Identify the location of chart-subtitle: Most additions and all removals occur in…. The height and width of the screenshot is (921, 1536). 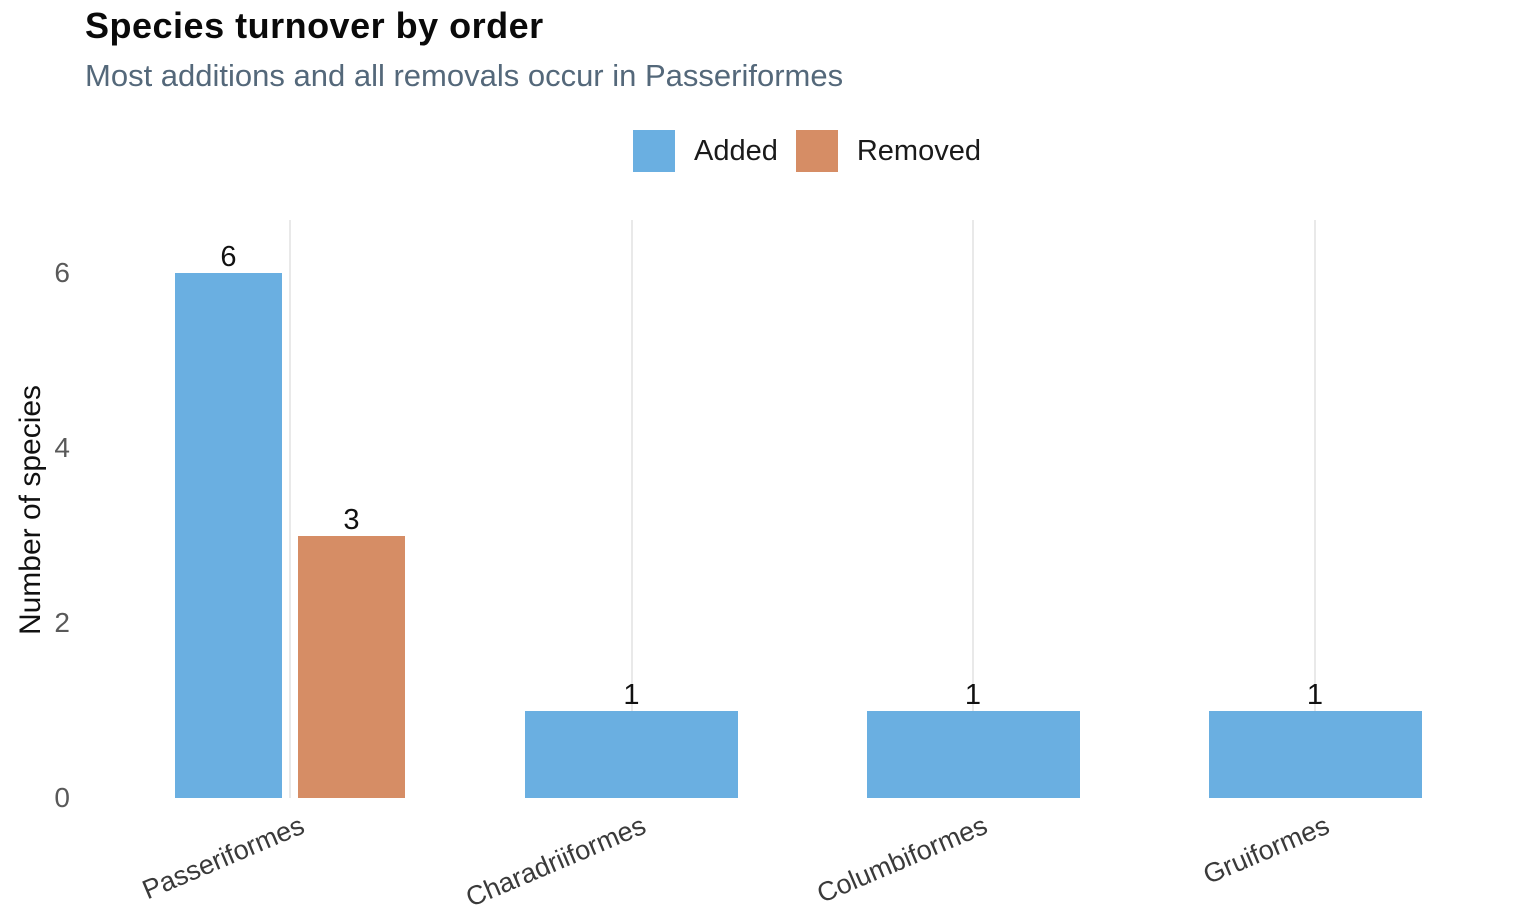
(464, 75).